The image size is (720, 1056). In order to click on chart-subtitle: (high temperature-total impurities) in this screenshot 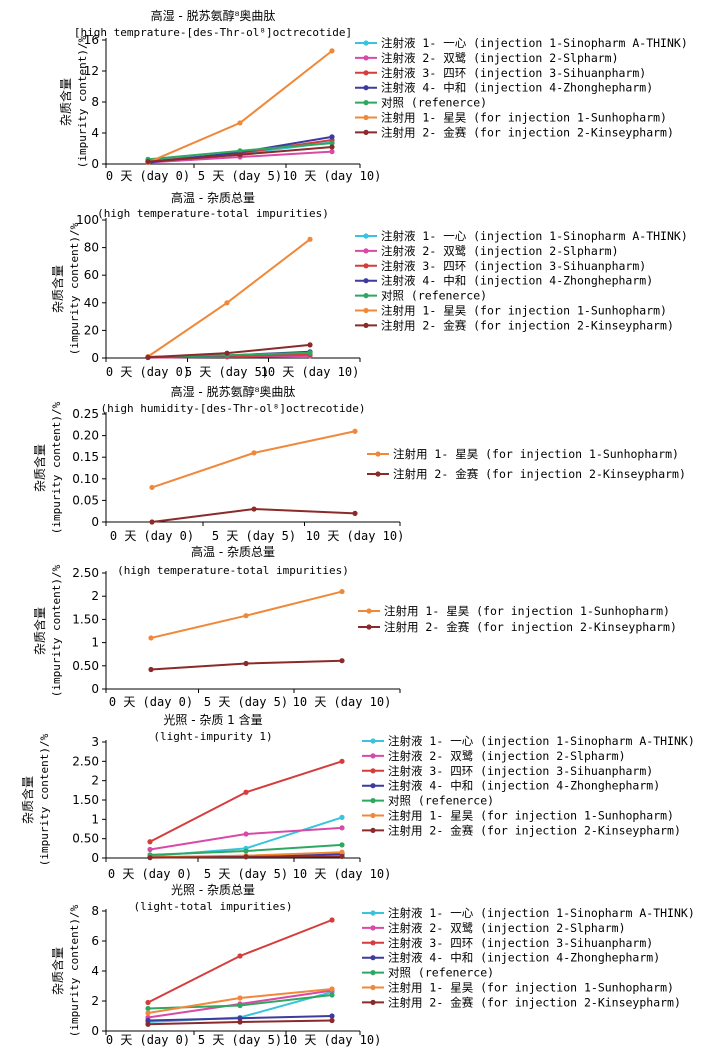, I will do `click(213, 213)`.